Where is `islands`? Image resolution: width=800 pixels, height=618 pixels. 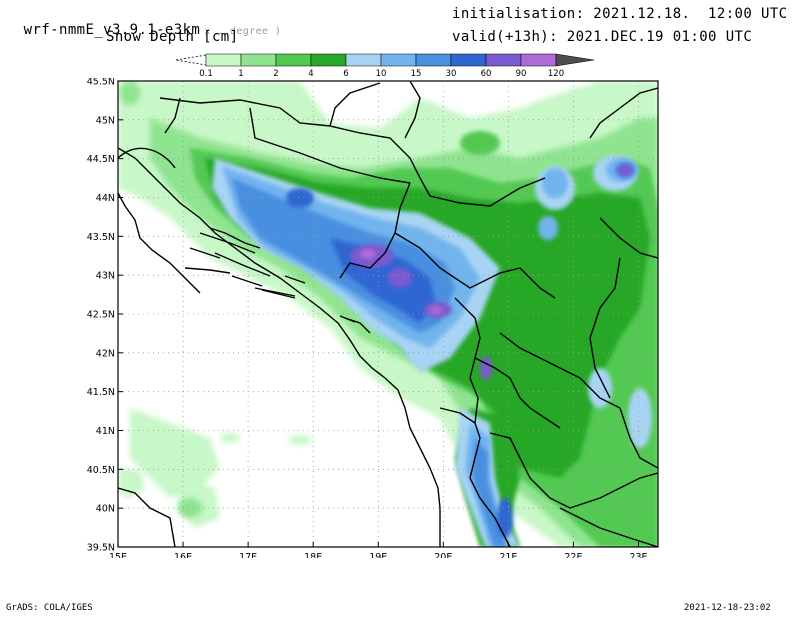 islands is located at coordinates (272, 277).